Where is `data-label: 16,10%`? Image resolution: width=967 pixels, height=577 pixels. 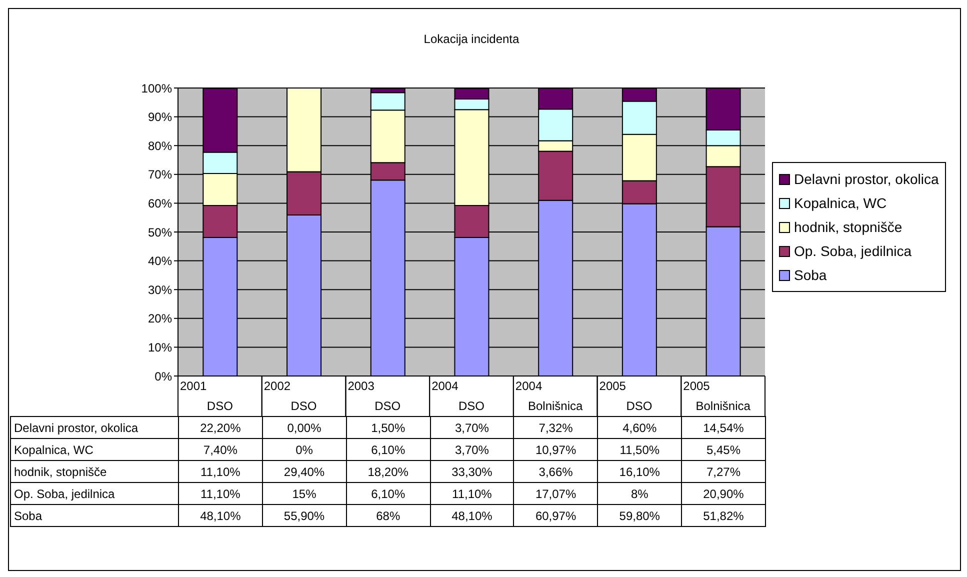 data-label: 16,10% is located at coordinates (640, 471).